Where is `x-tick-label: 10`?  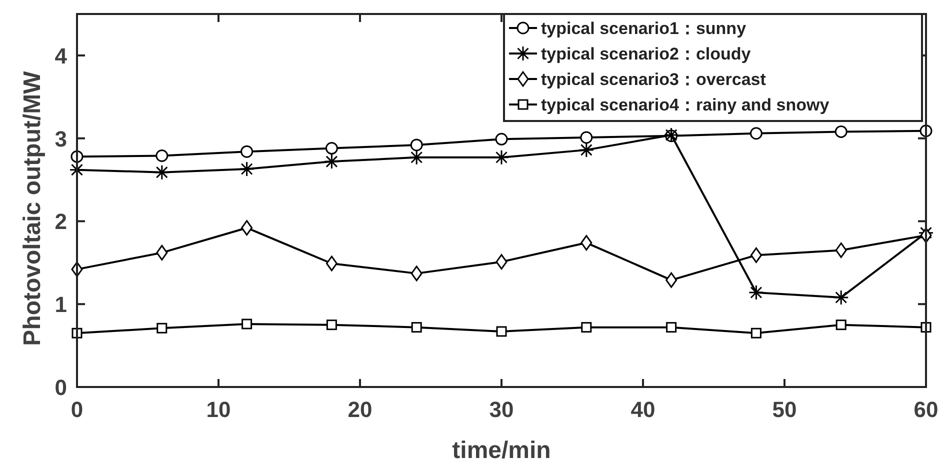 x-tick-label: 10 is located at coordinates (218, 409).